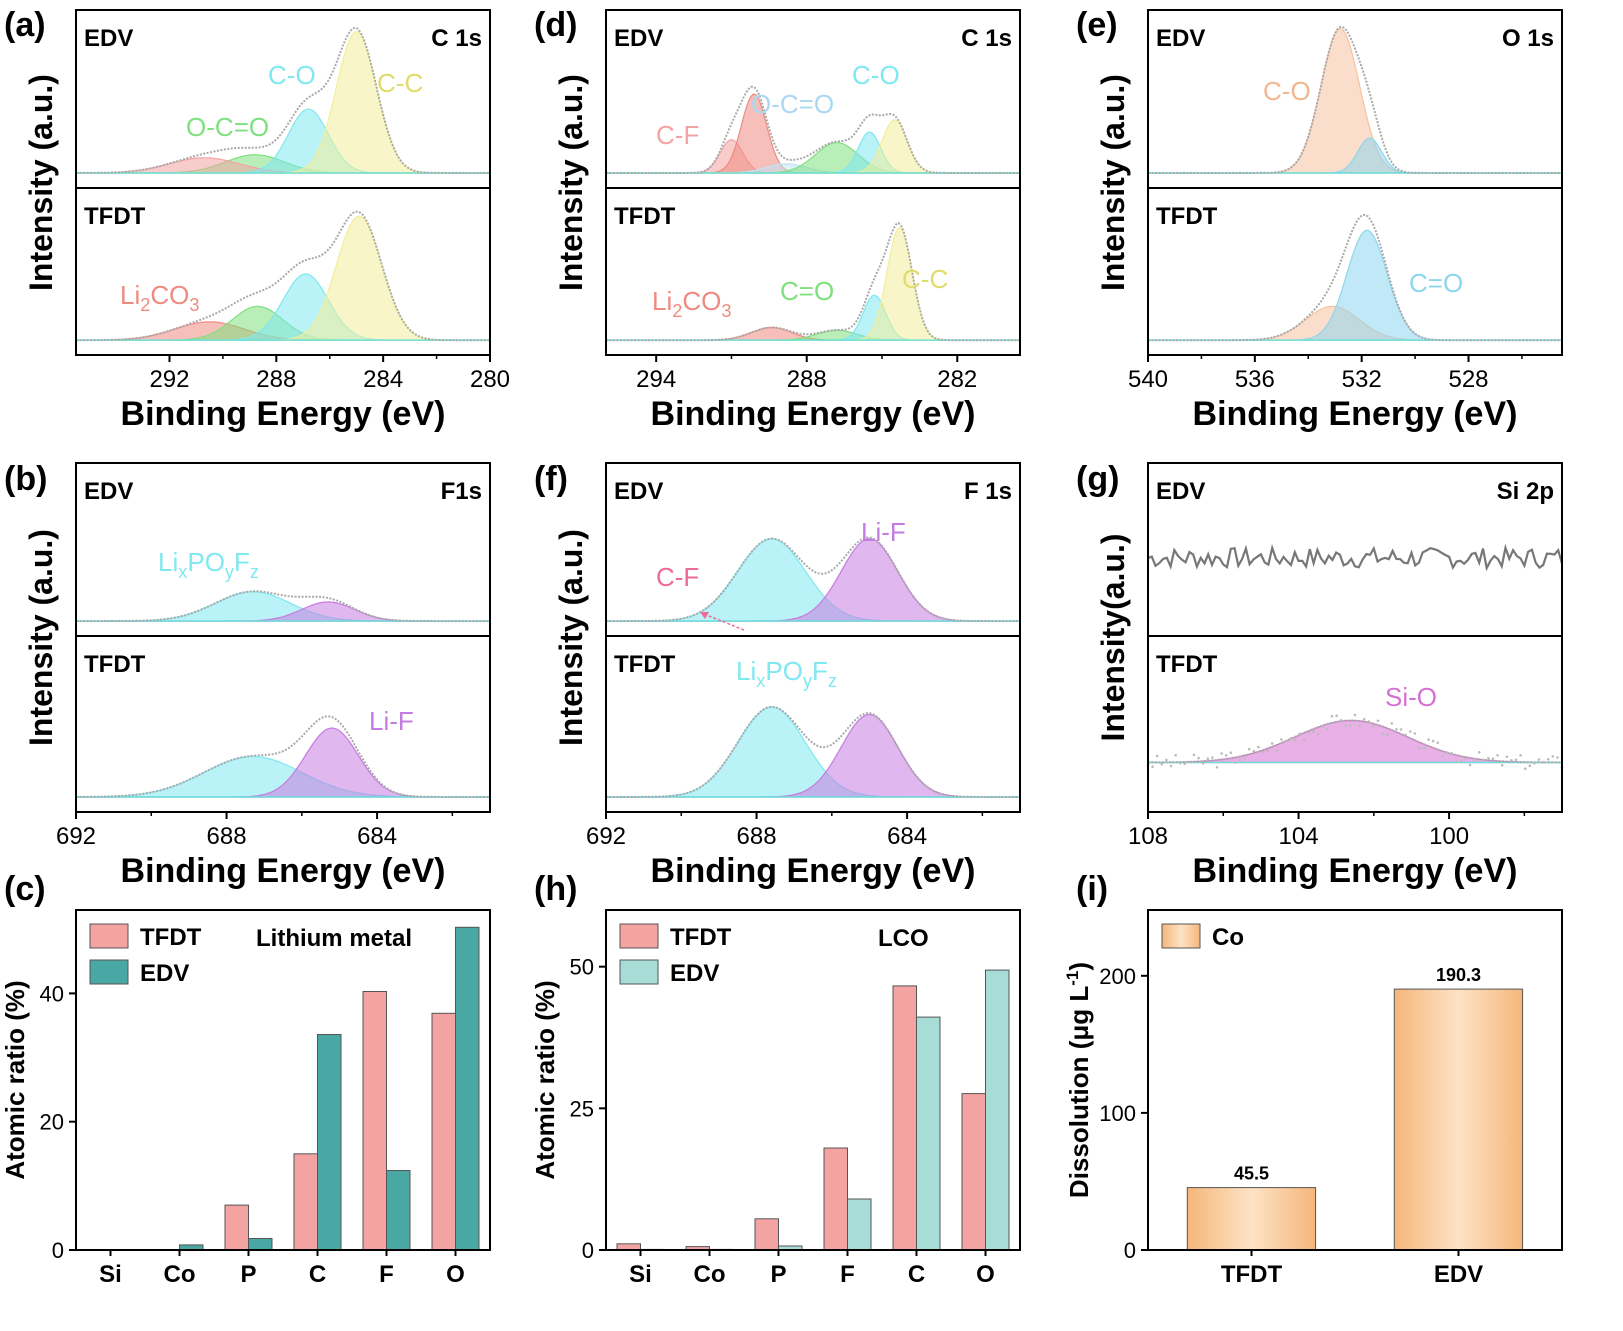 The height and width of the screenshot is (1331, 1623). What do you see at coordinates (1458, 1119) in the screenshot?
I see `bar-co-edv` at bounding box center [1458, 1119].